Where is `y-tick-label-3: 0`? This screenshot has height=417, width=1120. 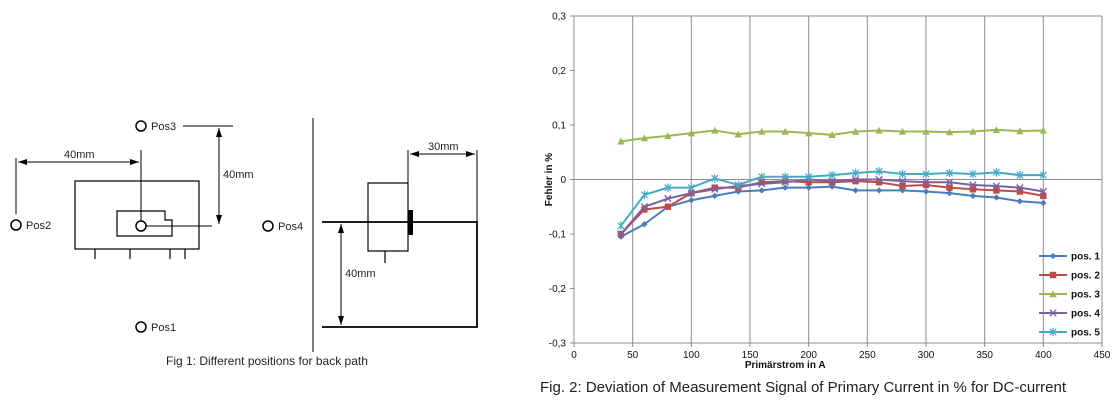 y-tick-label-3: 0 is located at coordinates (563, 180).